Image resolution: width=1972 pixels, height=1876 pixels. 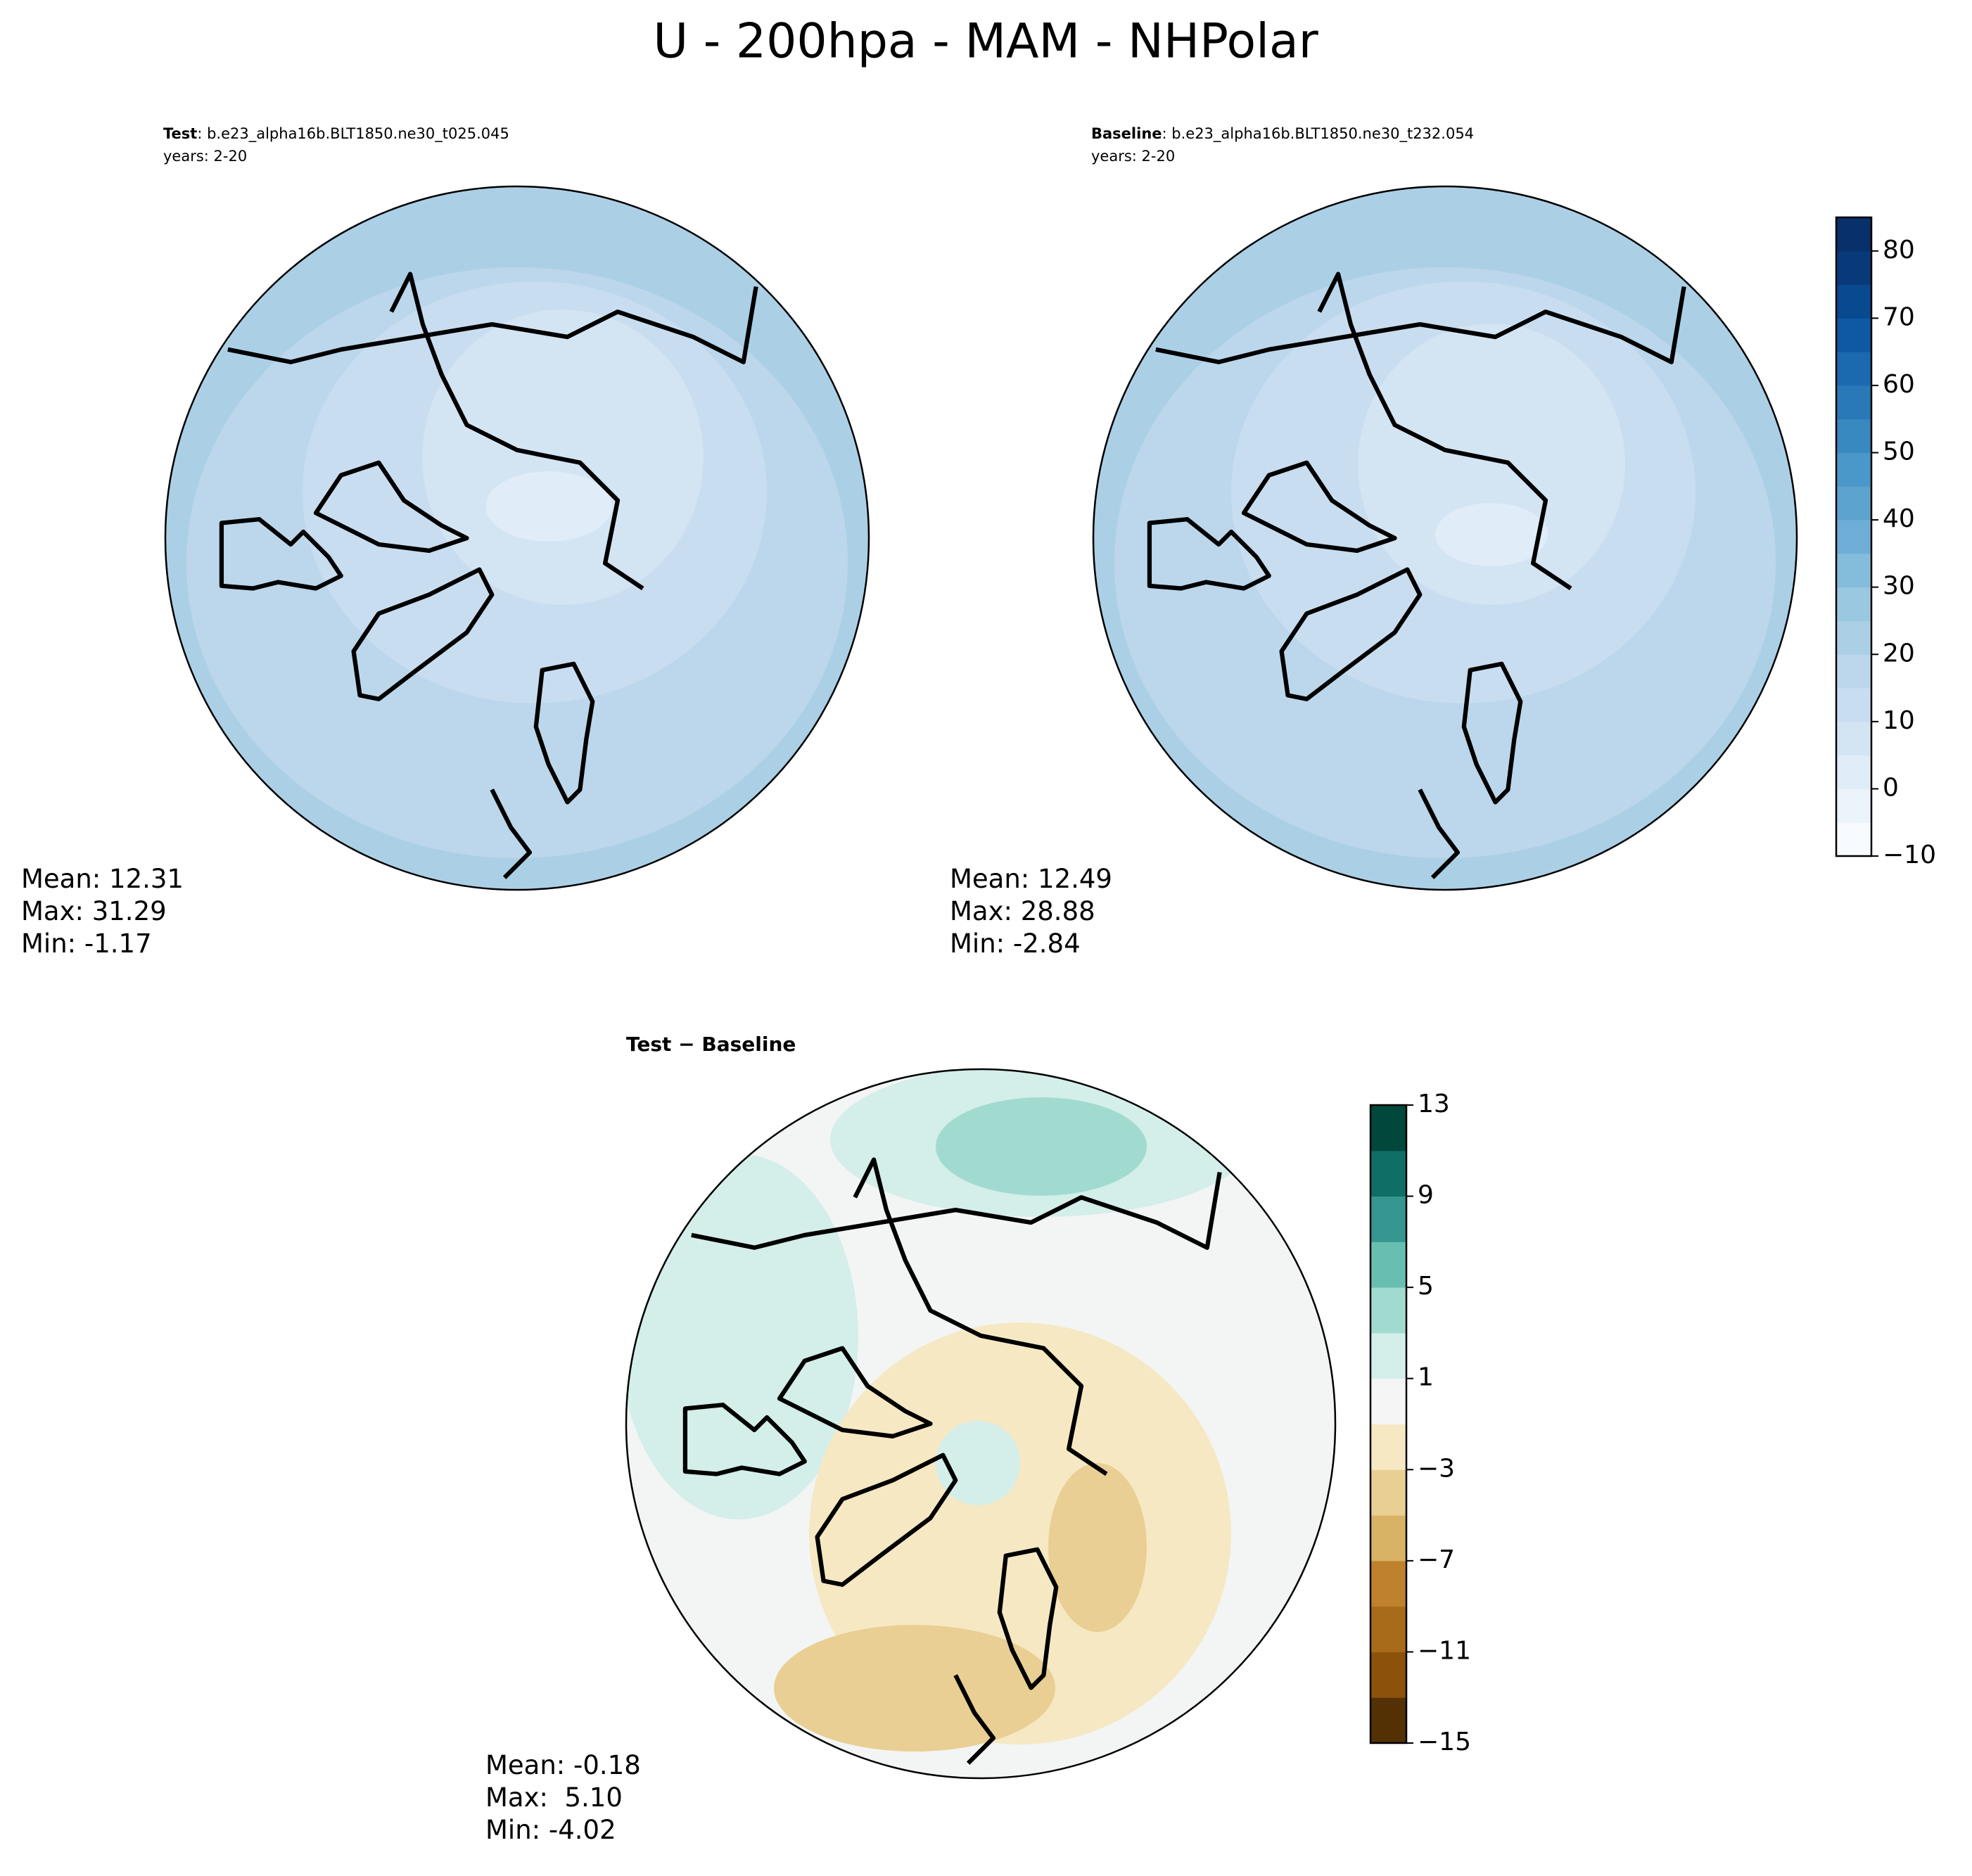 What do you see at coordinates (1444, 1742) in the screenshot?
I see `colorbar-tick-label: −15` at bounding box center [1444, 1742].